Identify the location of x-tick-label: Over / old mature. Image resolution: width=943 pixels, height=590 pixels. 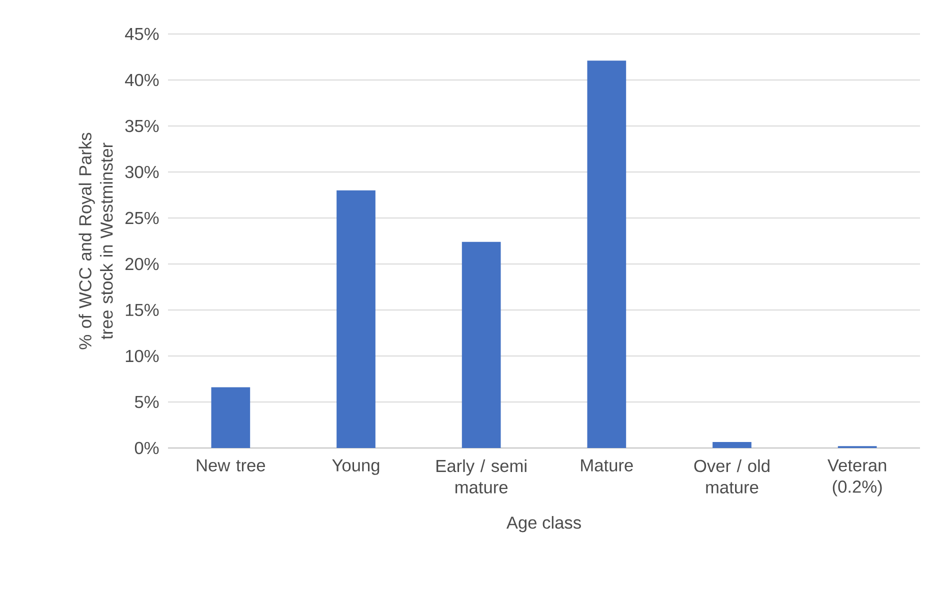
(732, 476).